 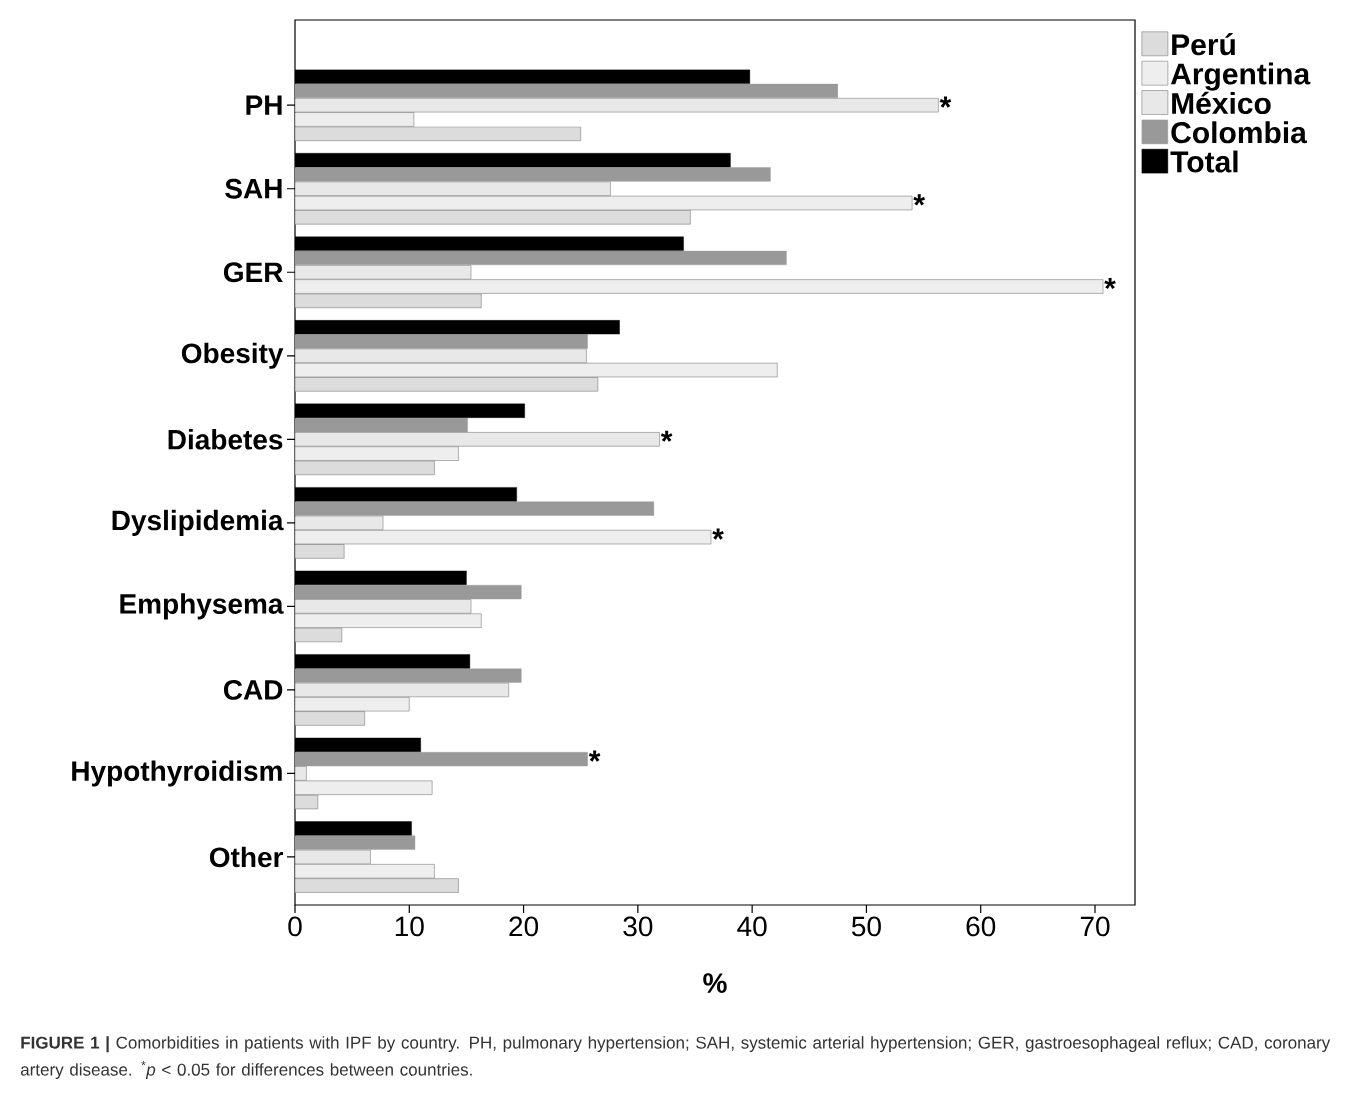 I want to click on y-tick-label: GER, so click(x=253, y=272).